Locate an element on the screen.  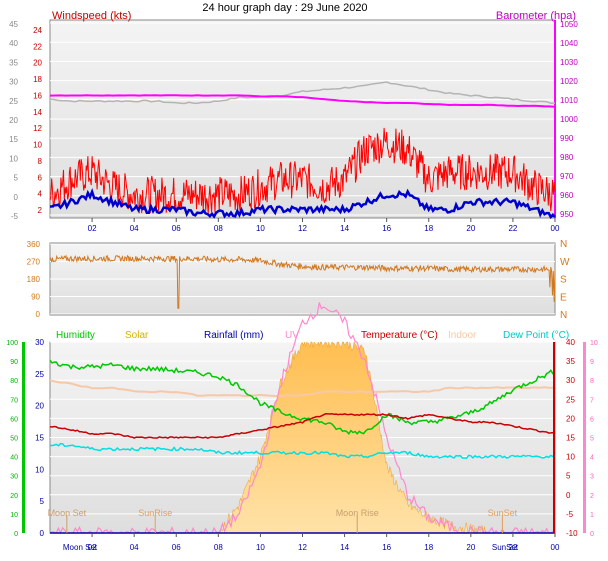
outer-left-tick-label: 45 is located at coordinates (13, 24).